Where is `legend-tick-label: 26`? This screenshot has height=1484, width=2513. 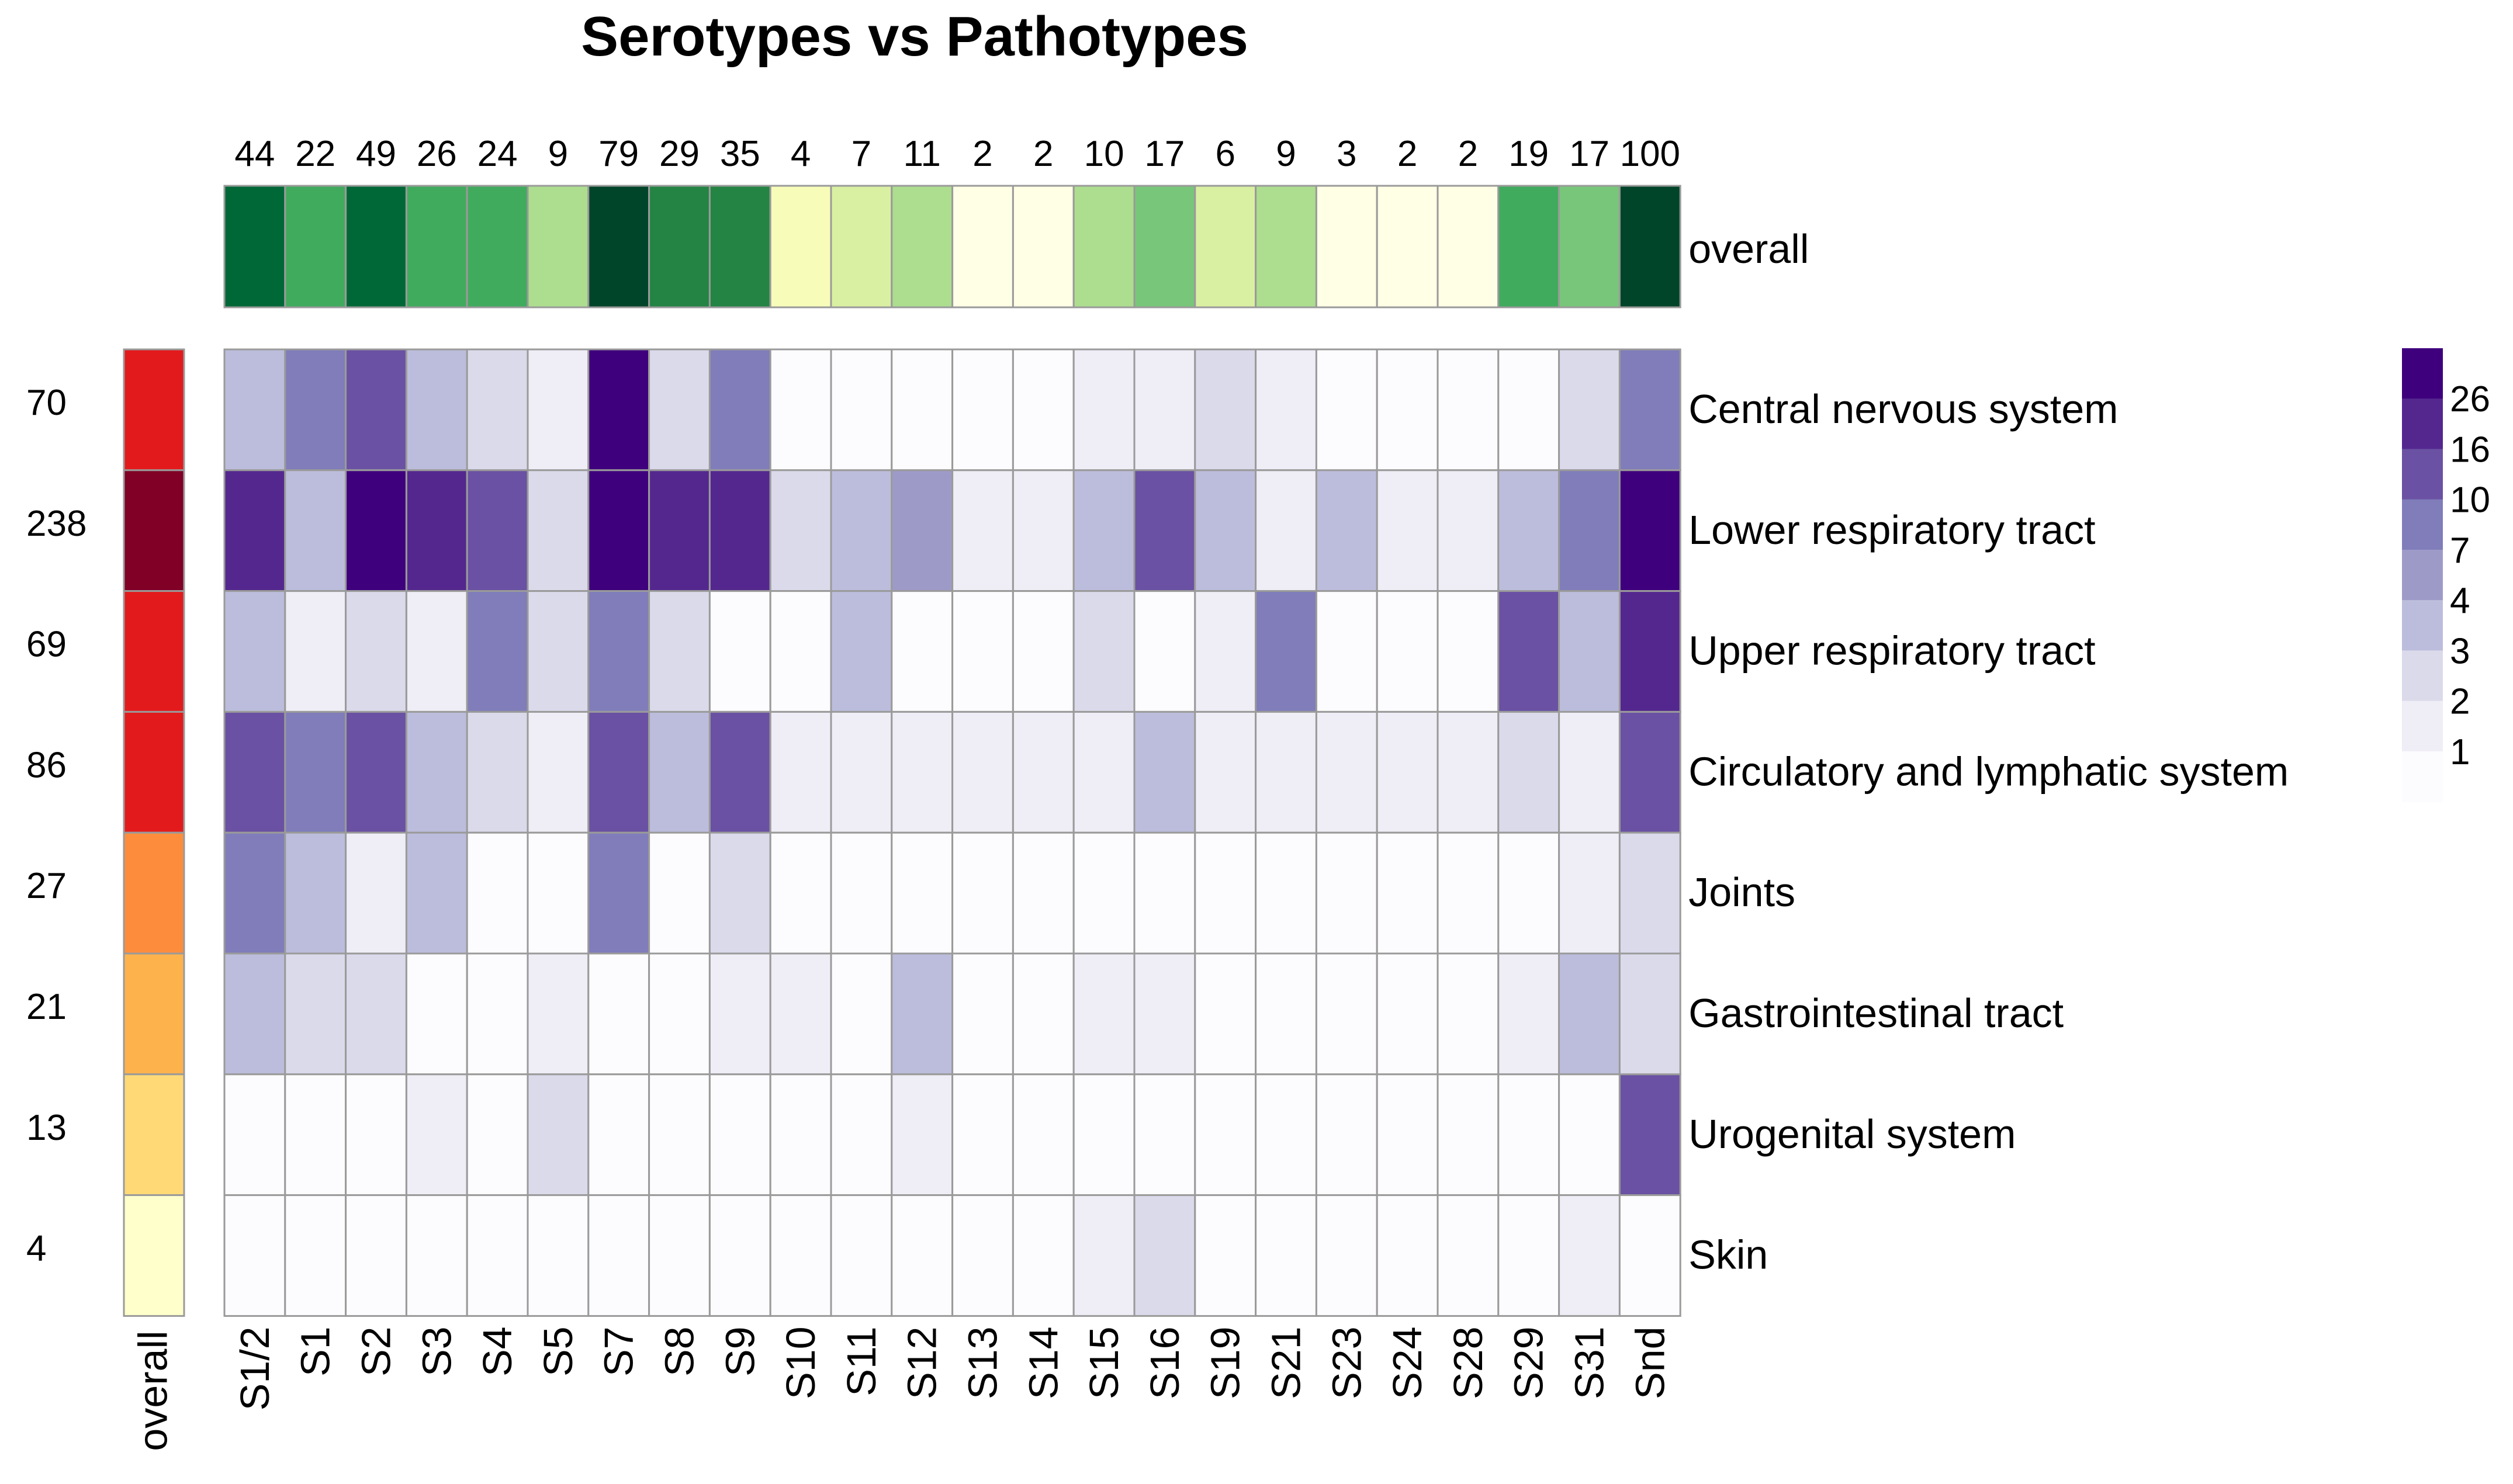
legend-tick-label: 26 is located at coordinates (2470, 399).